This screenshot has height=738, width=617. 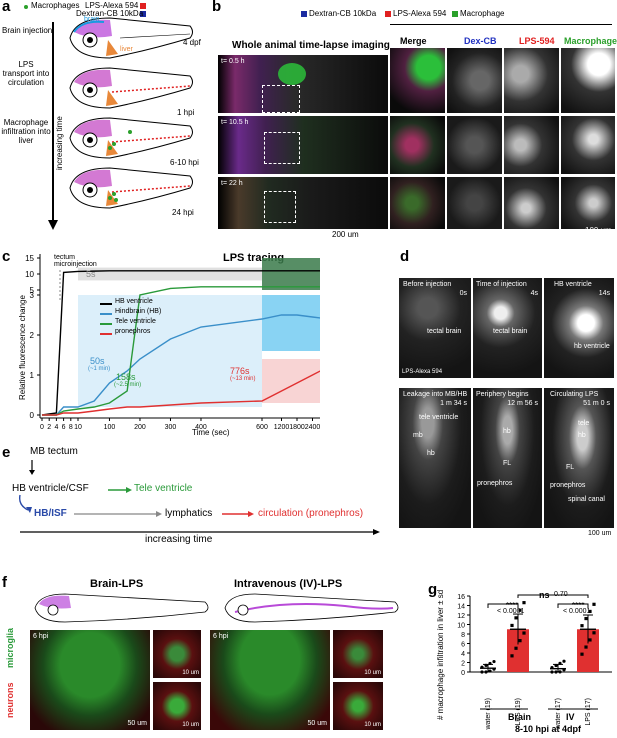 What do you see at coordinates (455, 14) in the screenshot?
I see `legend-mac-swatch` at bounding box center [455, 14].